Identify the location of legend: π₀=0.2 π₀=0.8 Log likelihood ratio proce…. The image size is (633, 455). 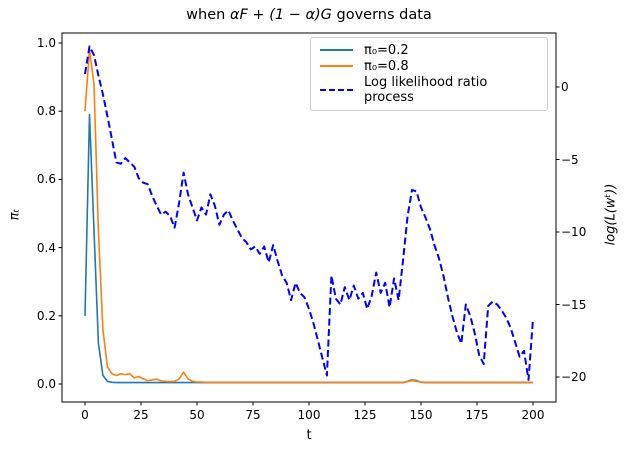
(429, 74).